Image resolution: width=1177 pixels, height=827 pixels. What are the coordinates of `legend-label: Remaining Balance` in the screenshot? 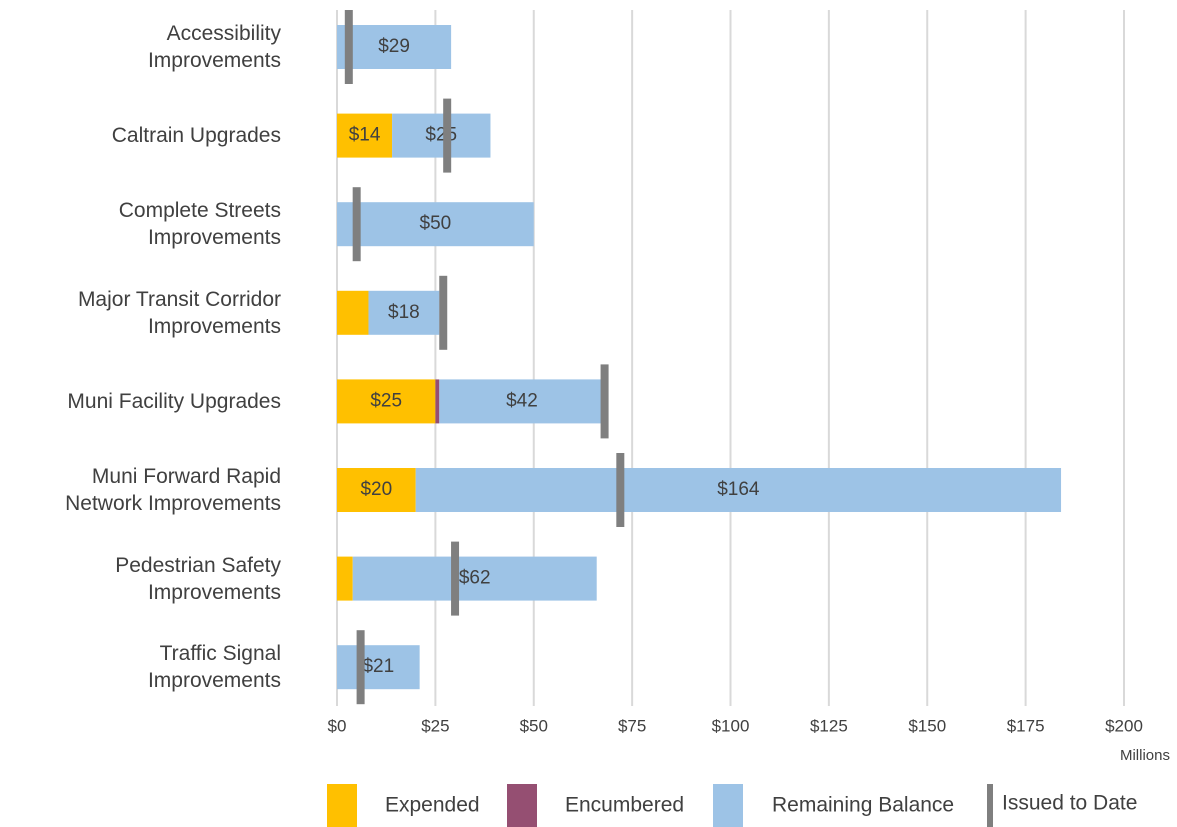 It's located at (863, 805).